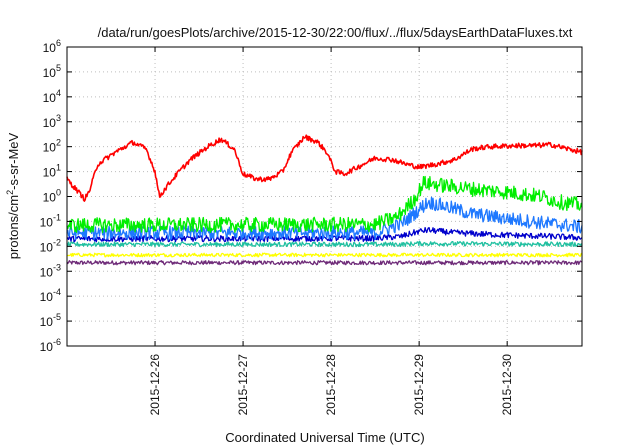  What do you see at coordinates (57, 292) in the screenshot?
I see `y-tick-exponent: -4` at bounding box center [57, 292].